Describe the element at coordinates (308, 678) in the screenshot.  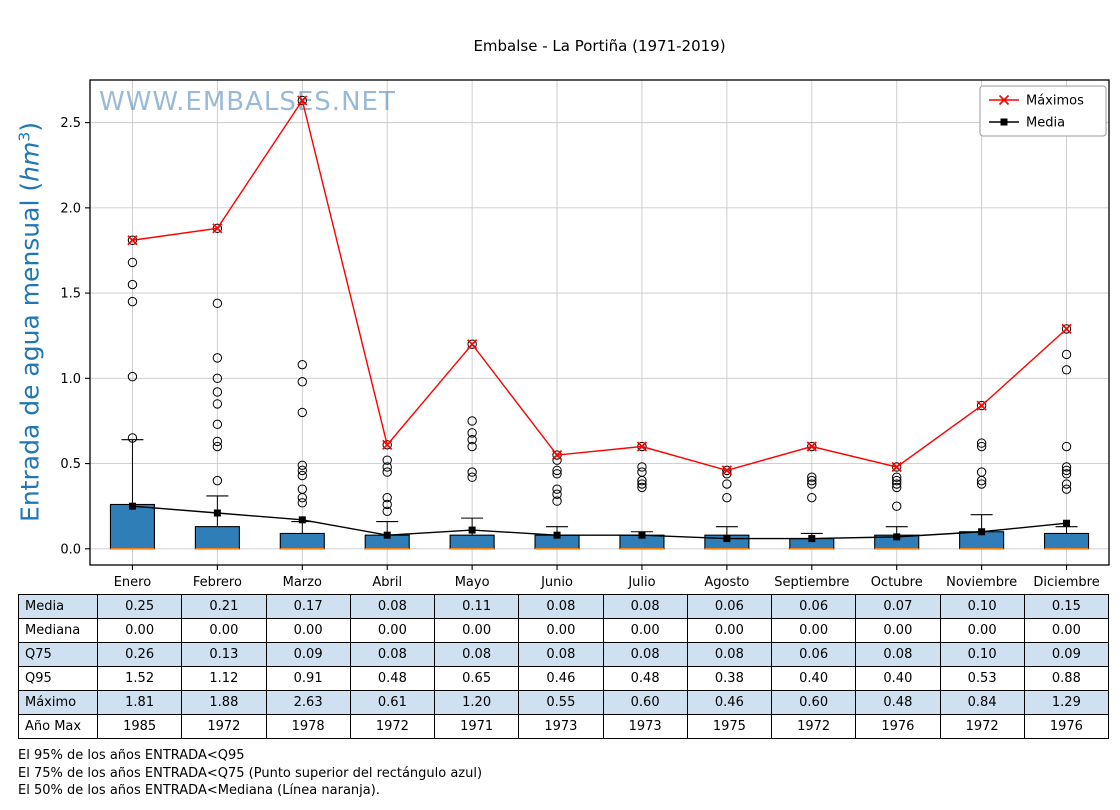
I see `table-cell: 0.91` at that location.